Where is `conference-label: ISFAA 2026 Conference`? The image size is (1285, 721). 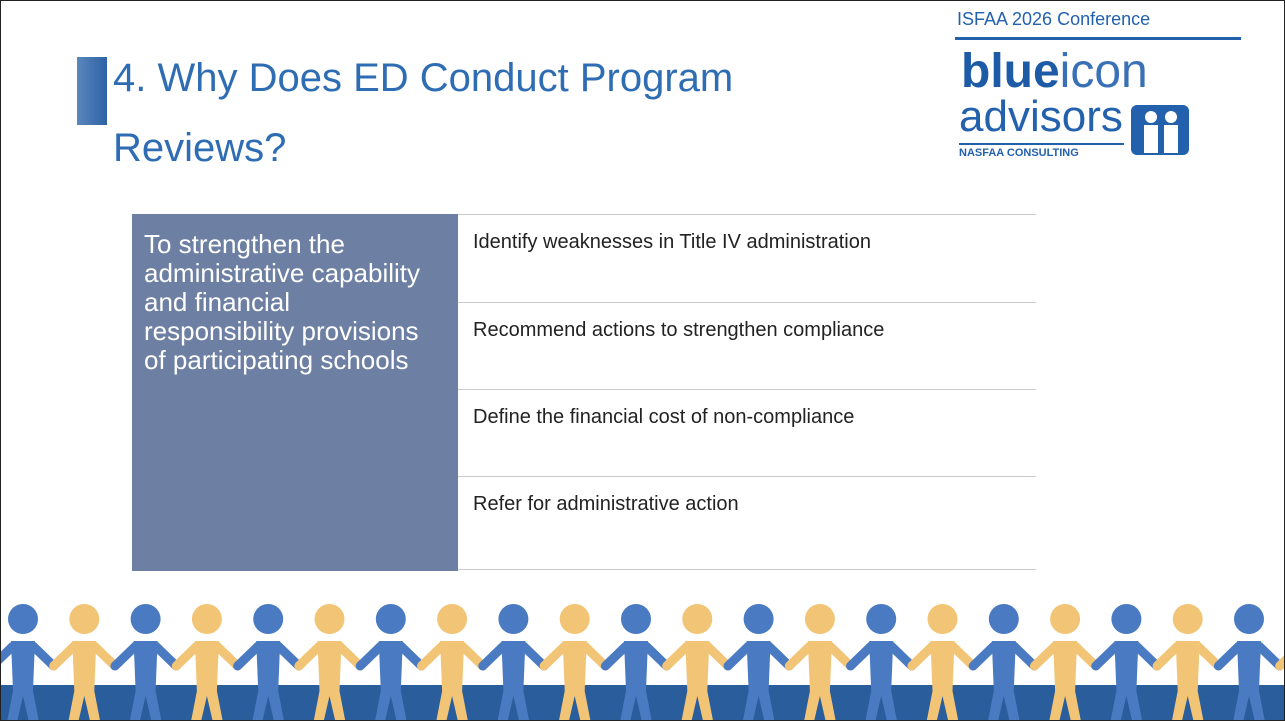
conference-label: ISFAA 2026 Conference is located at coordinates (1054, 19).